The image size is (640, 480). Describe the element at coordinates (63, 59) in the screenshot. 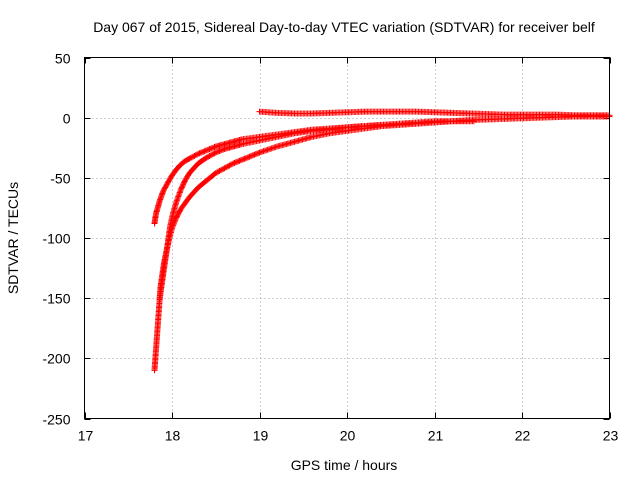

I see `y-tick-label: 50` at that location.